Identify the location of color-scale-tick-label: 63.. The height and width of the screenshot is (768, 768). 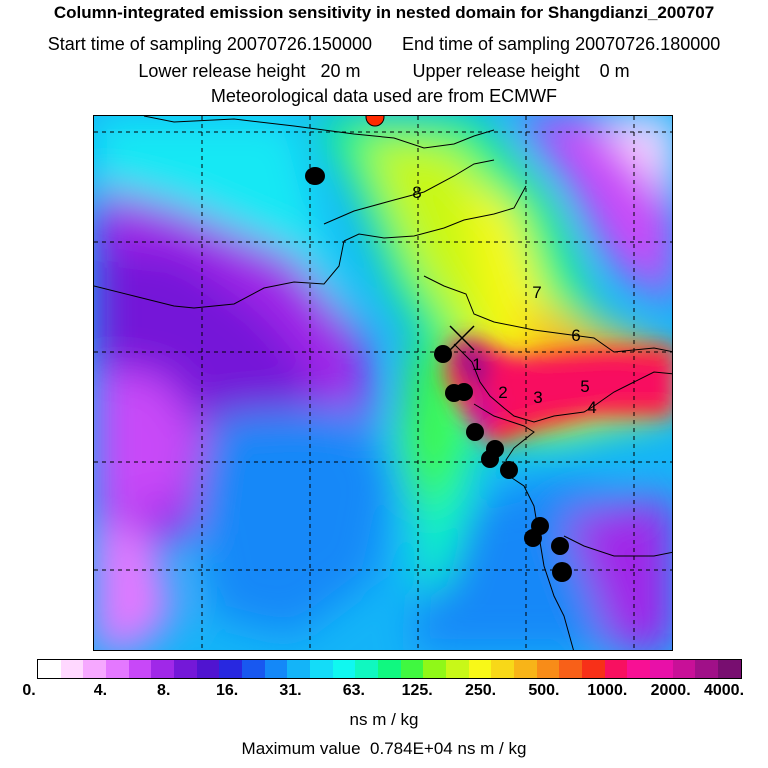
(353, 690).